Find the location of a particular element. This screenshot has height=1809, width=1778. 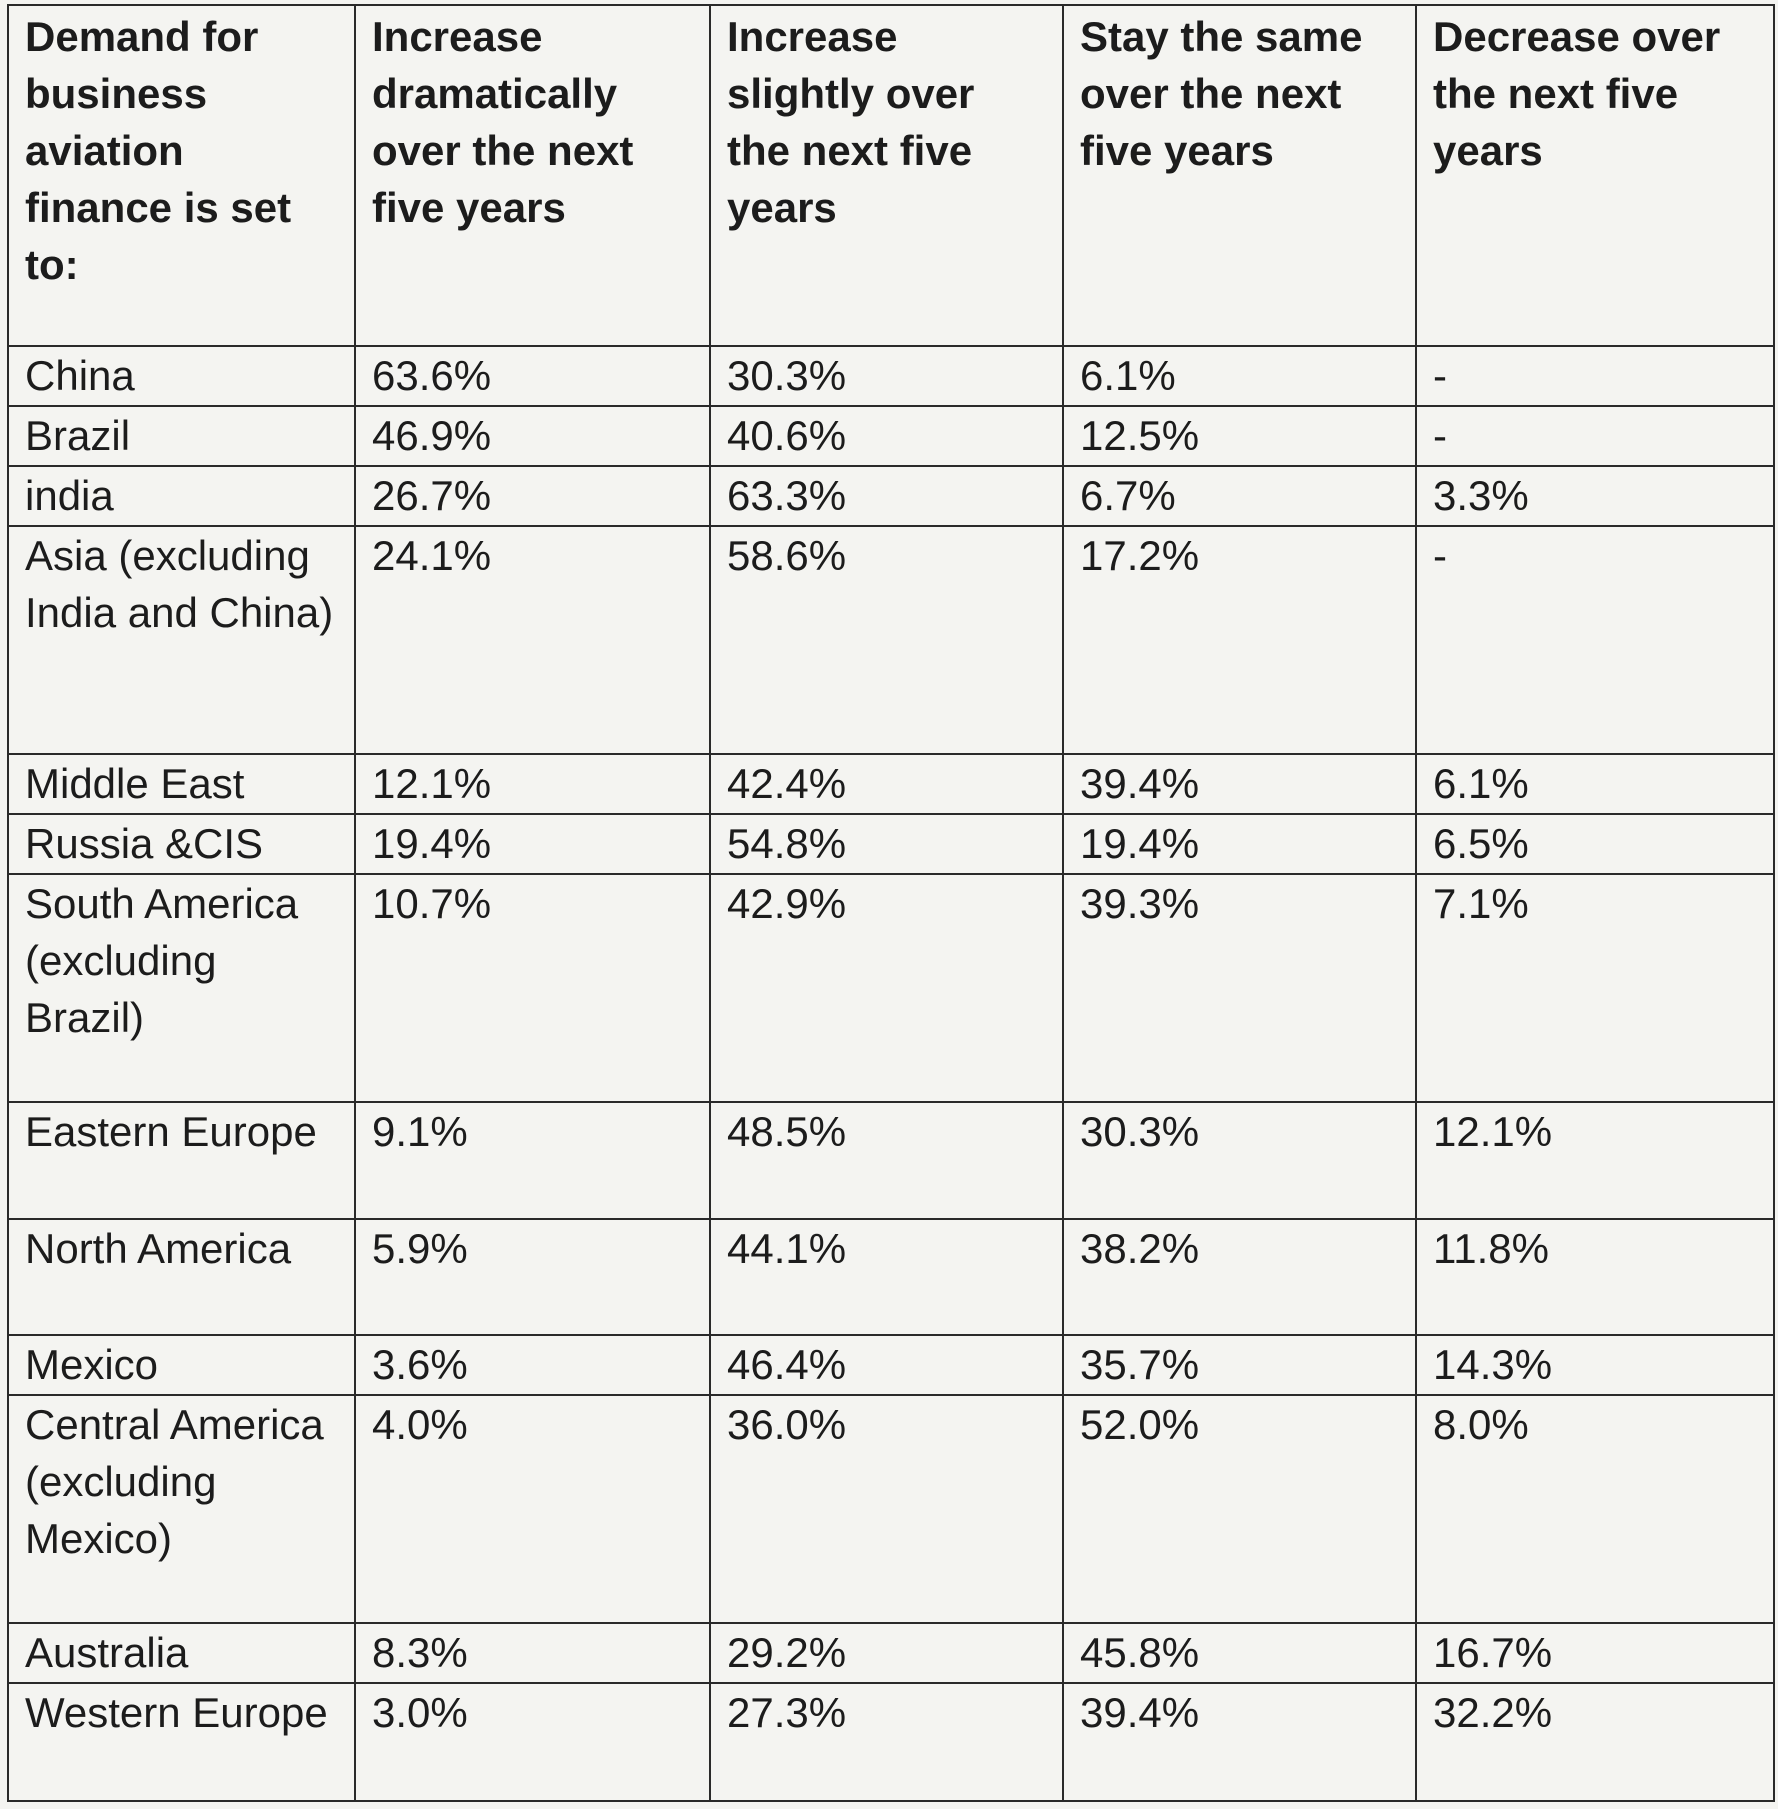

cell-region: China is located at coordinates (181, 376).